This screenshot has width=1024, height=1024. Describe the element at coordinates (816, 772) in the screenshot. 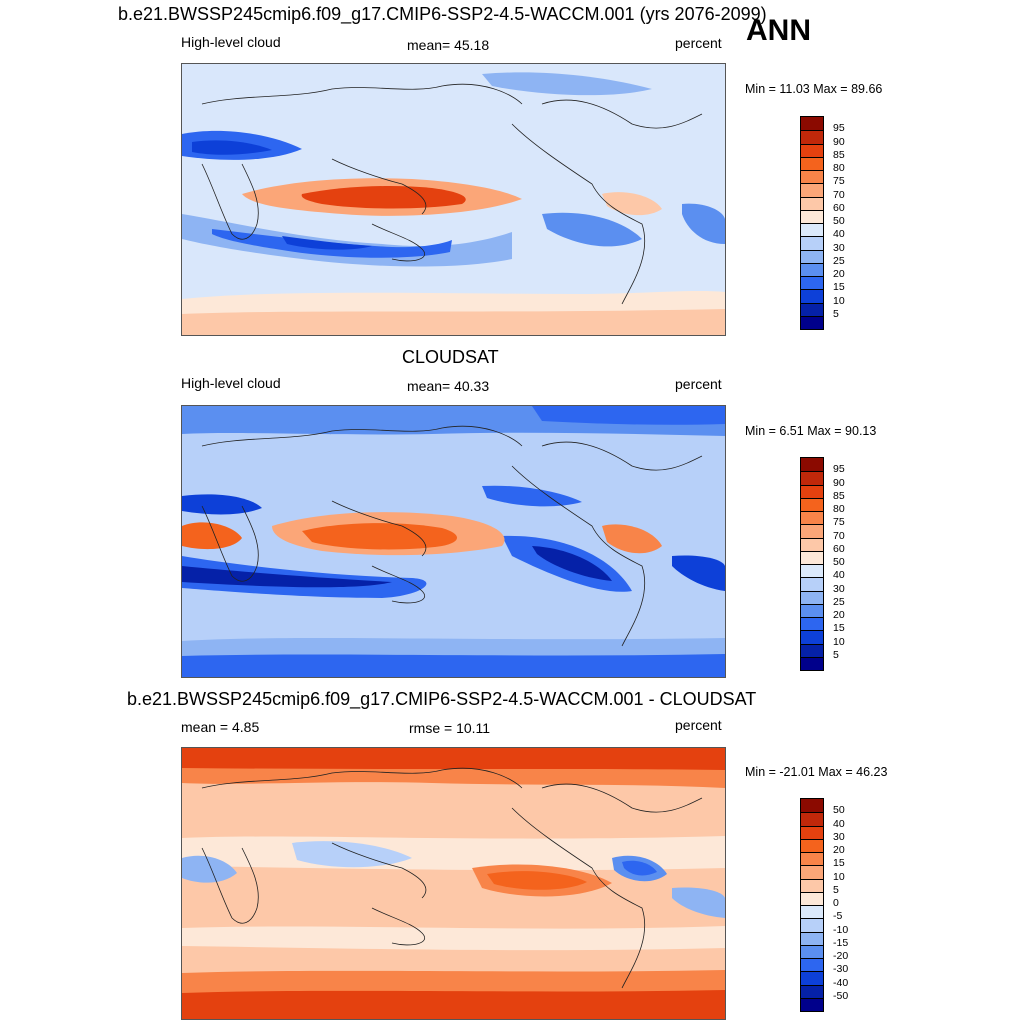

I see `panel-3-minmax: Min = -21.01 Max = 46.23` at that location.